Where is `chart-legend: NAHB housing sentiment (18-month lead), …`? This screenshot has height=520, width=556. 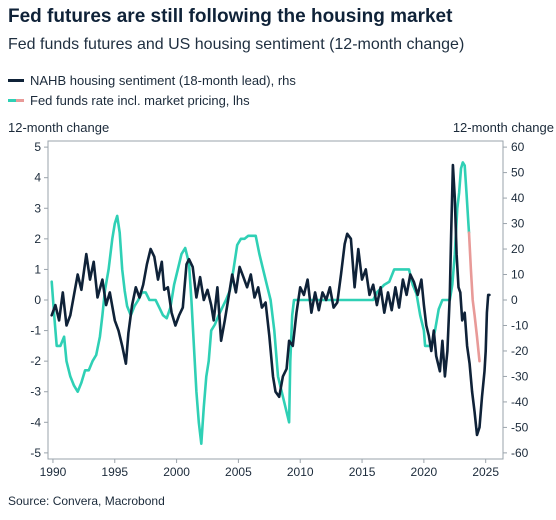 chart-legend: NAHB housing sentiment (18-month lead), … is located at coordinates (152, 90).